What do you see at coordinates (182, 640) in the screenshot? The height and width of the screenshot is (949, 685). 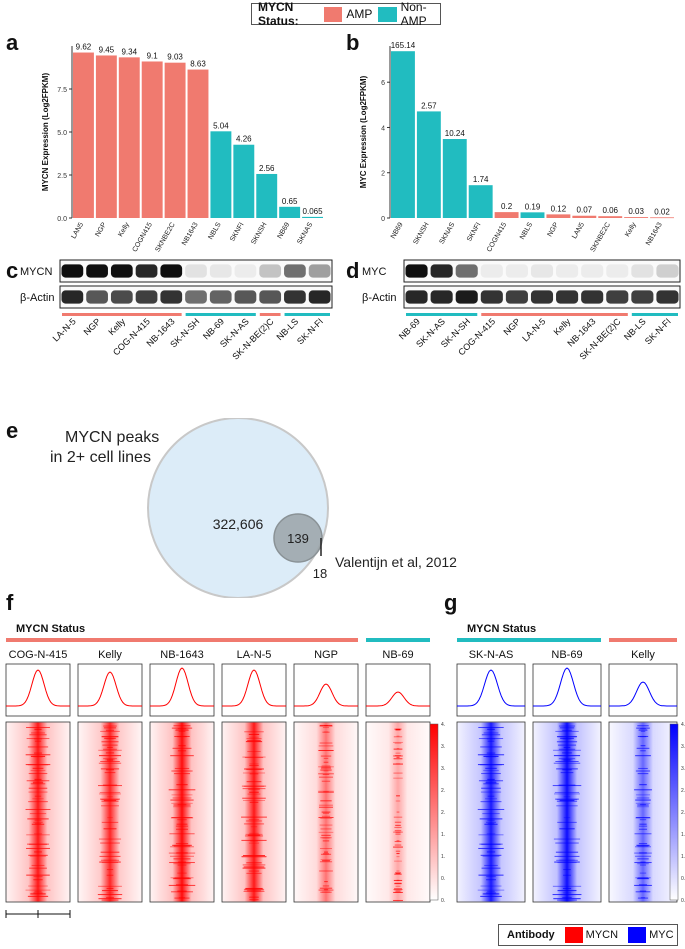 I see `heatmap-status-bar` at bounding box center [182, 640].